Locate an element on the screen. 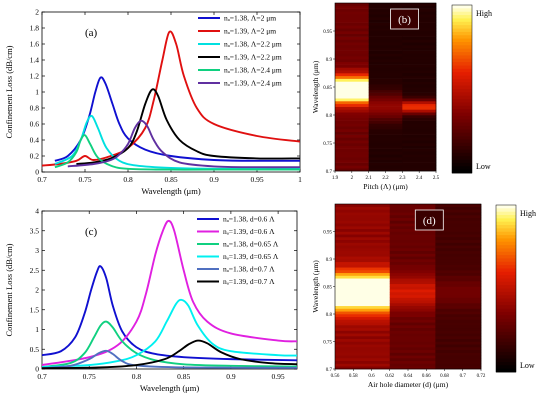 The width and height of the screenshot is (550, 403). legend-entry: nₐ=1.38, d=0.65 Λ is located at coordinates (251, 244).